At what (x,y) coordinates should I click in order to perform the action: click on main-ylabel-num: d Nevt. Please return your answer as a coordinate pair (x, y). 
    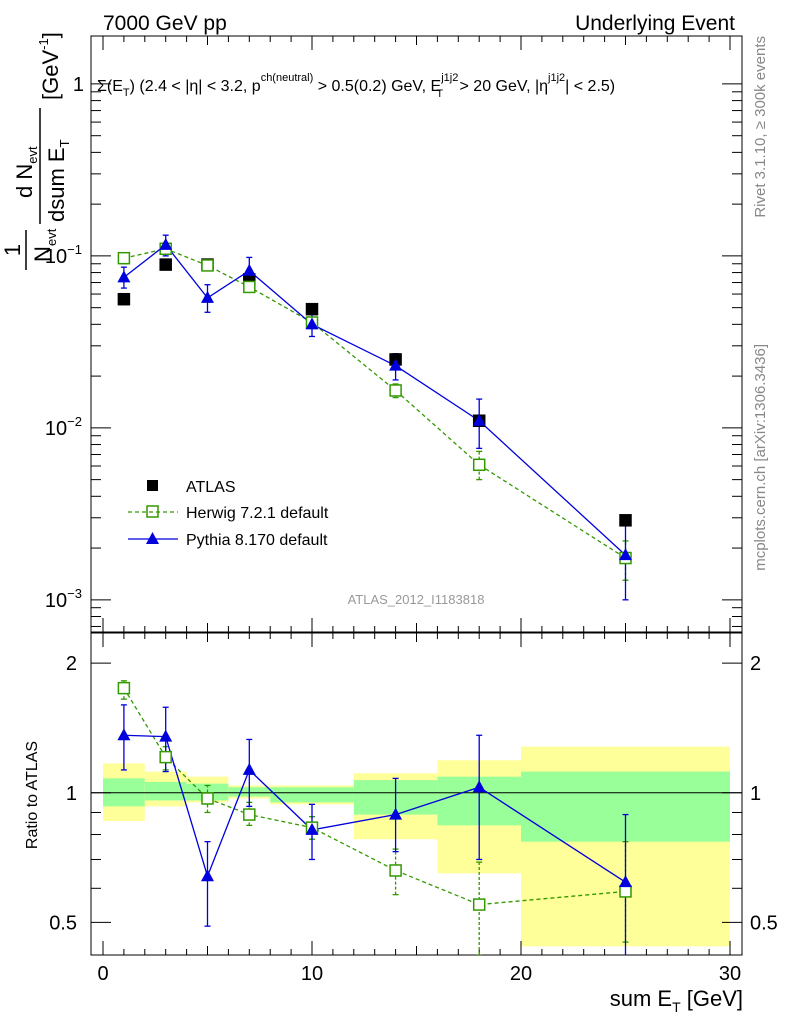
    Looking at the image, I should click on (26, 172).